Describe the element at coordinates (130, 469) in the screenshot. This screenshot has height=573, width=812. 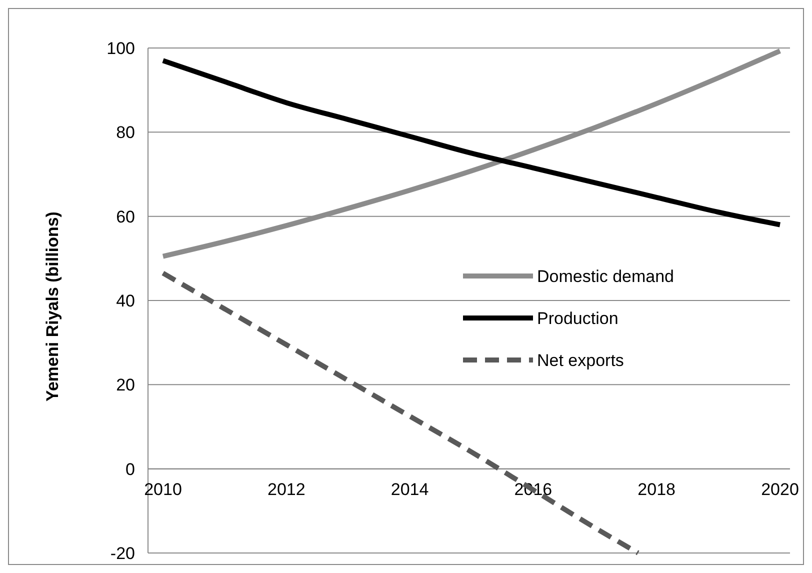
I see `y-tick-label: 0` at that location.